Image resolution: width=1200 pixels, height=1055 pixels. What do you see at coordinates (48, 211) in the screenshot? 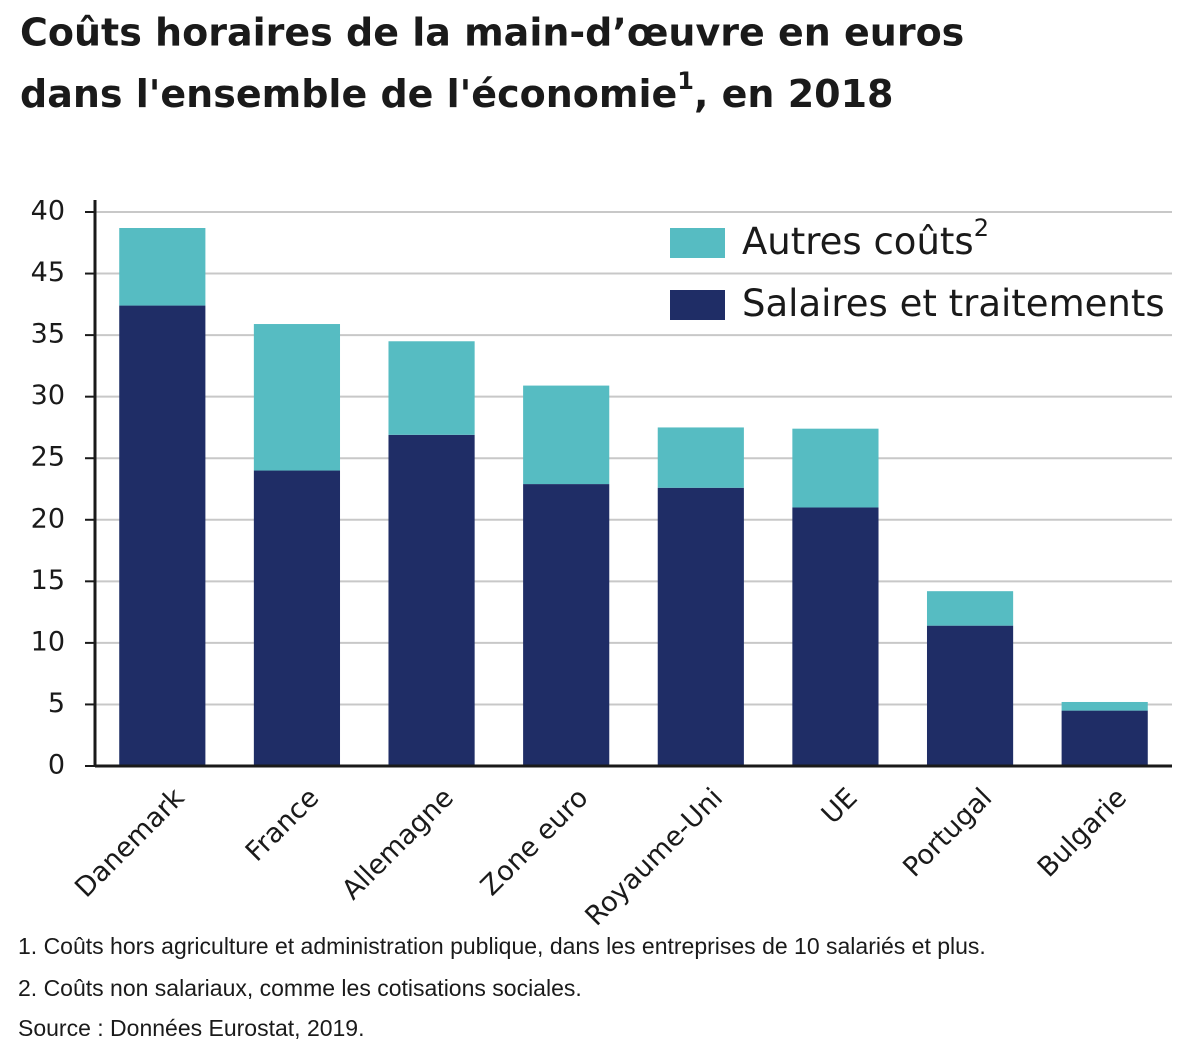
I see `y-tick-label: 40` at bounding box center [48, 211].